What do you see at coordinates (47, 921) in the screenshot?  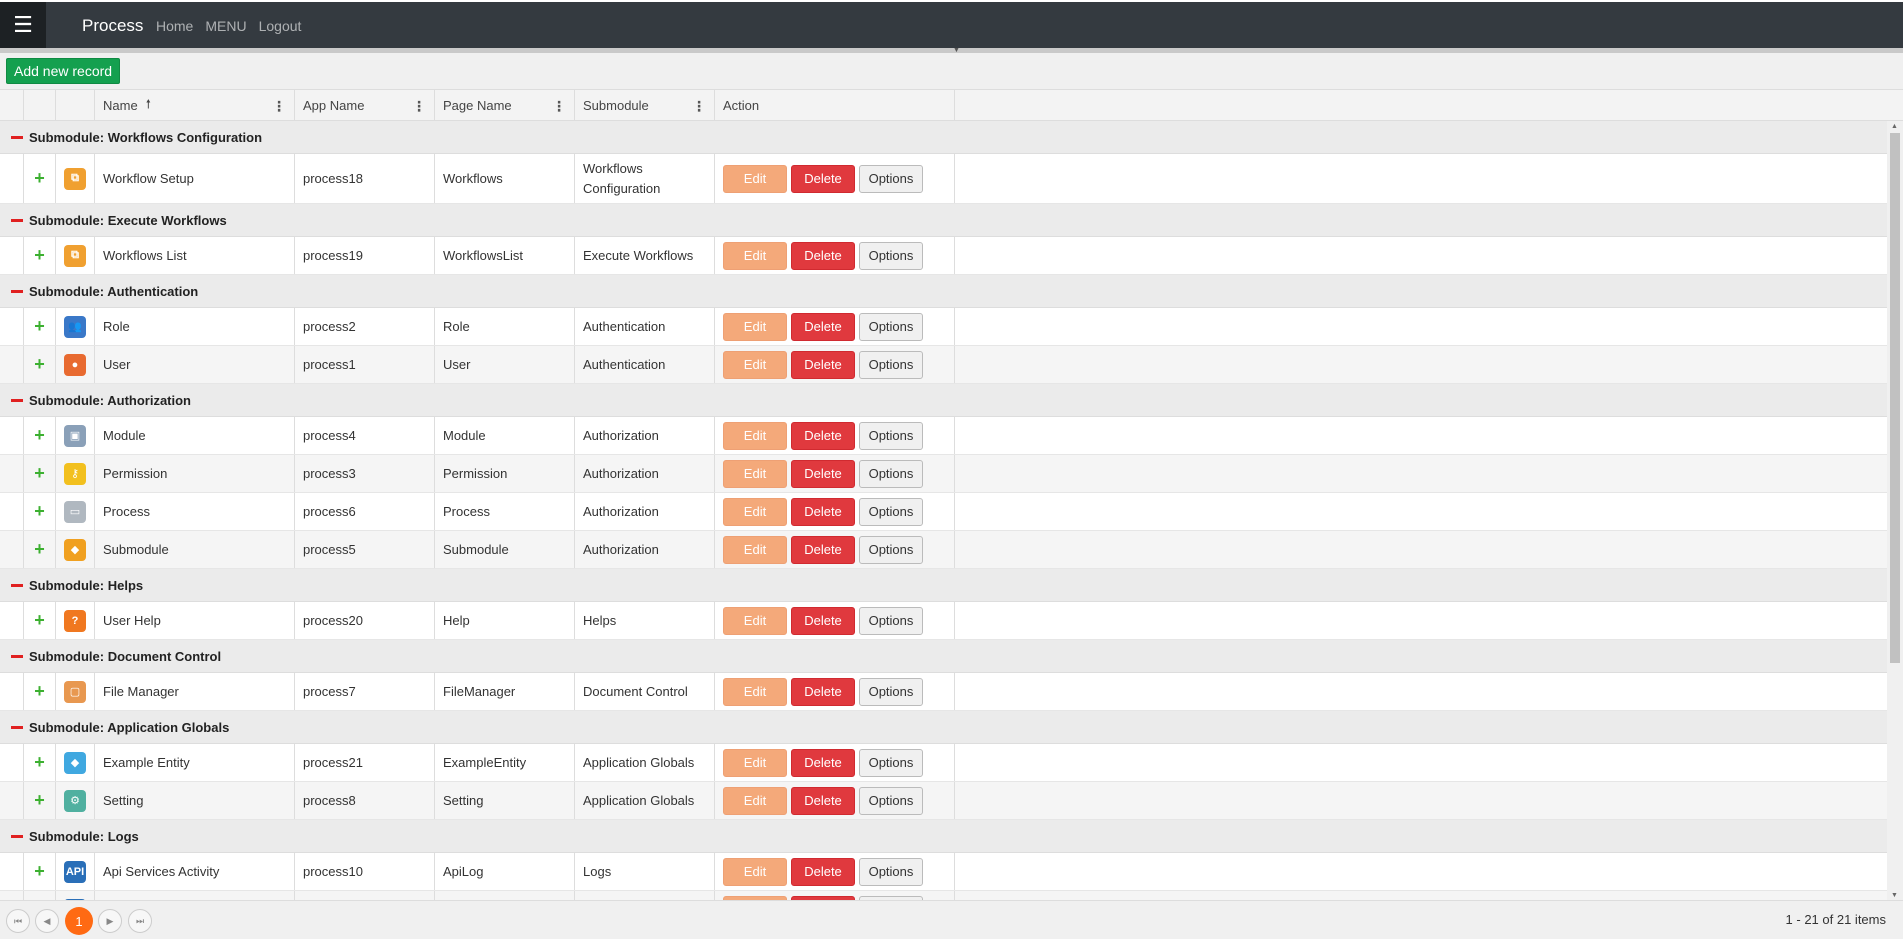 I see `prev-page-icon: ◀` at bounding box center [47, 921].